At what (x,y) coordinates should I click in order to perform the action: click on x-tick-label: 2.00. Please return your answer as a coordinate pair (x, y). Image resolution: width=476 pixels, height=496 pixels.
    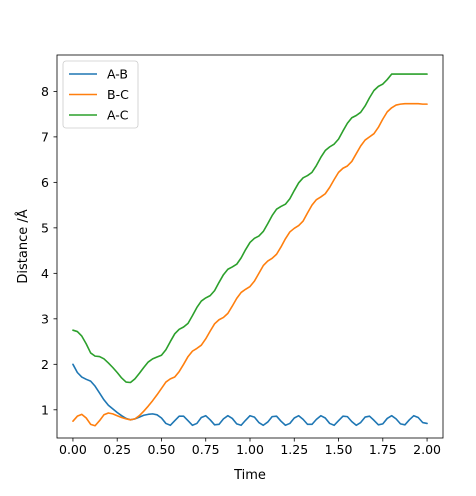
    Looking at the image, I should click on (427, 449).